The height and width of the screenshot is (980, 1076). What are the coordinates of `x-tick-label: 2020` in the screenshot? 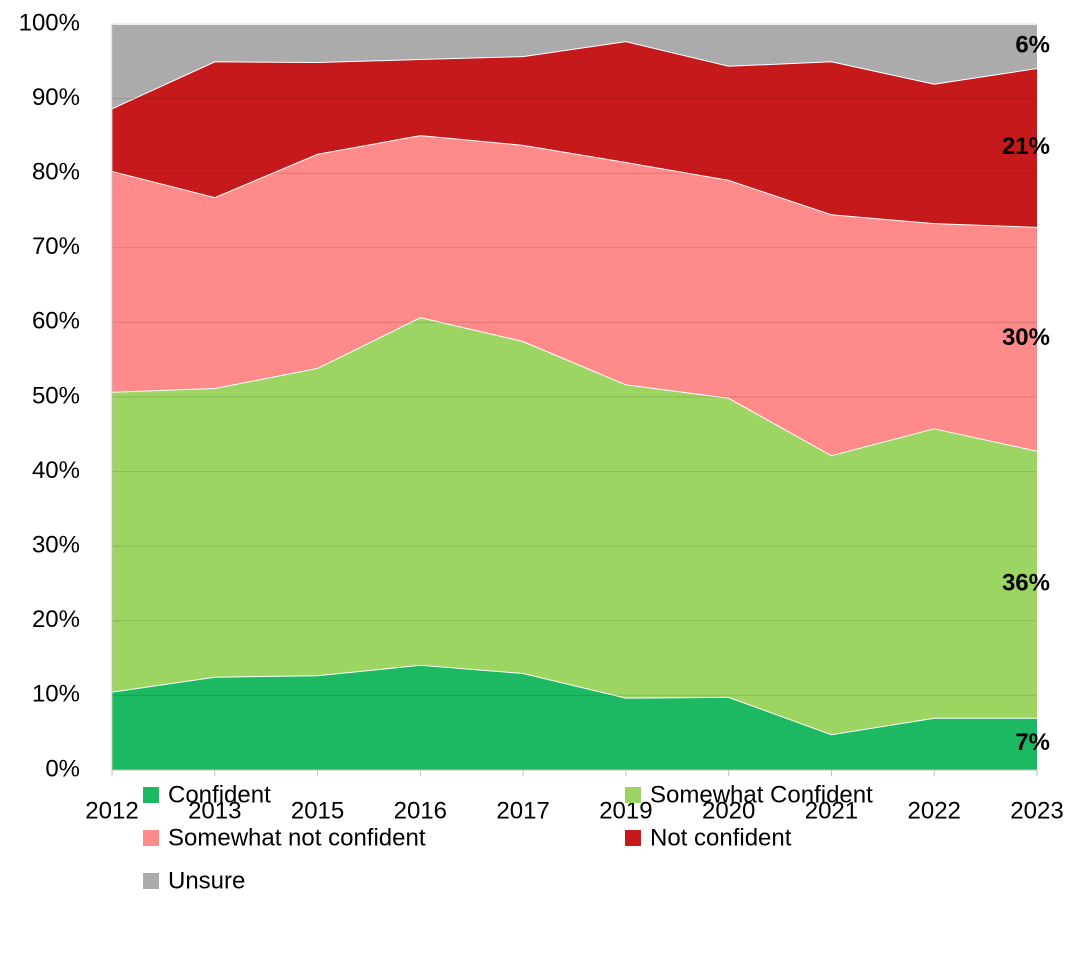 It's located at (728, 810).